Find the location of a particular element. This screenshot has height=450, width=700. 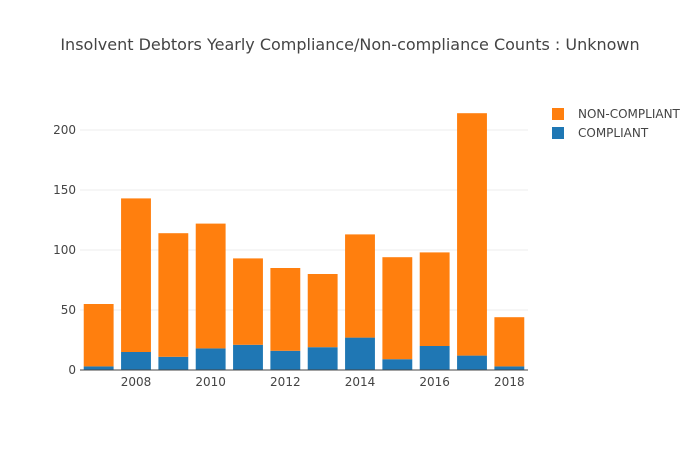

bar-non-compliant-2008 is located at coordinates (136, 275).